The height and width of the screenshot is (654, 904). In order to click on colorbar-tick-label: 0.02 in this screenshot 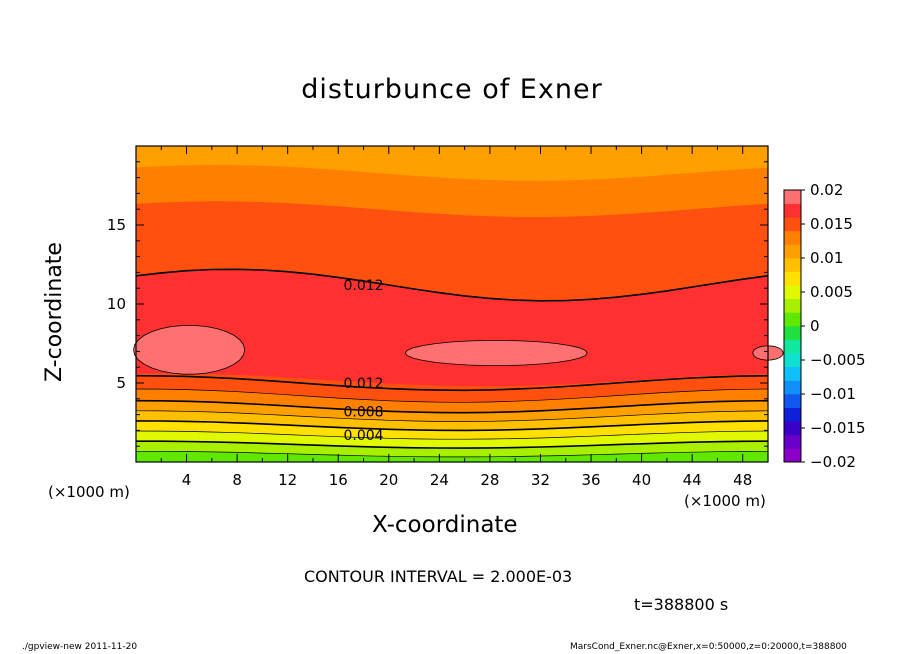, I will do `click(826, 190)`.